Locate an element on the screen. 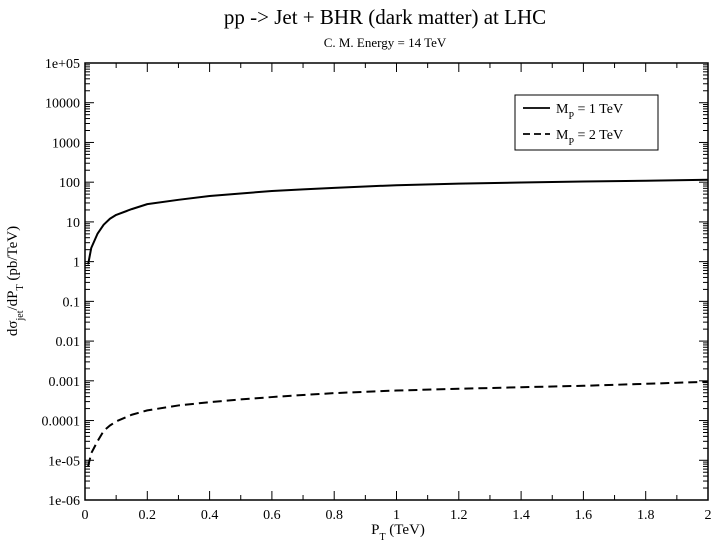 The image size is (714, 545). legend-entry-mp-2: MP = 2 TeV is located at coordinates (589, 138).